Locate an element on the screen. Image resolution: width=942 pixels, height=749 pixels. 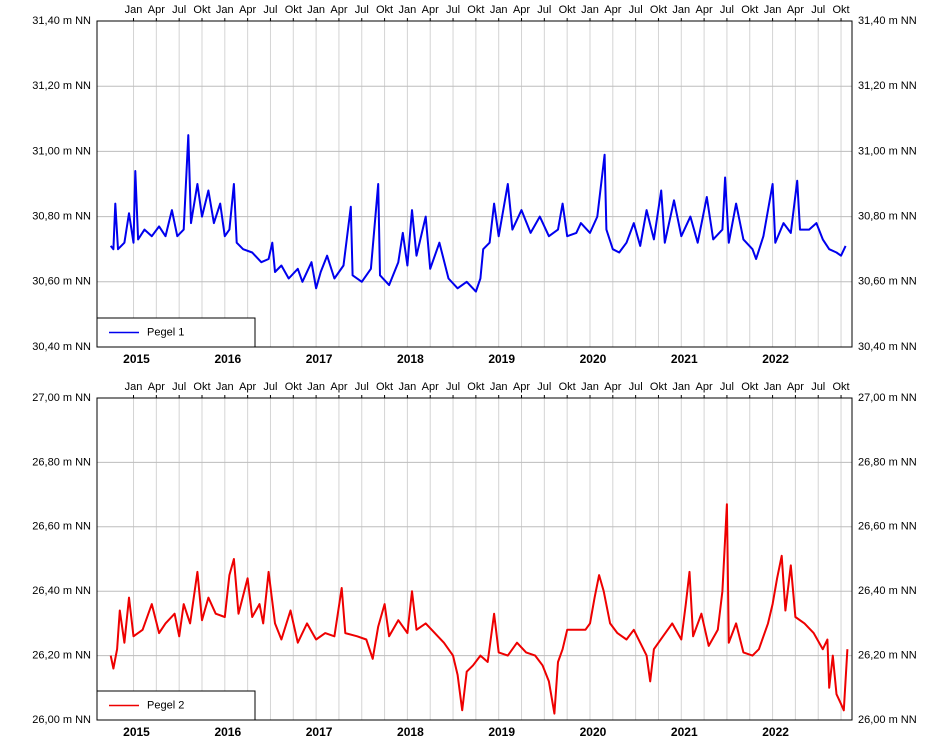
year-label: 2015 is located at coordinates (136, 359).